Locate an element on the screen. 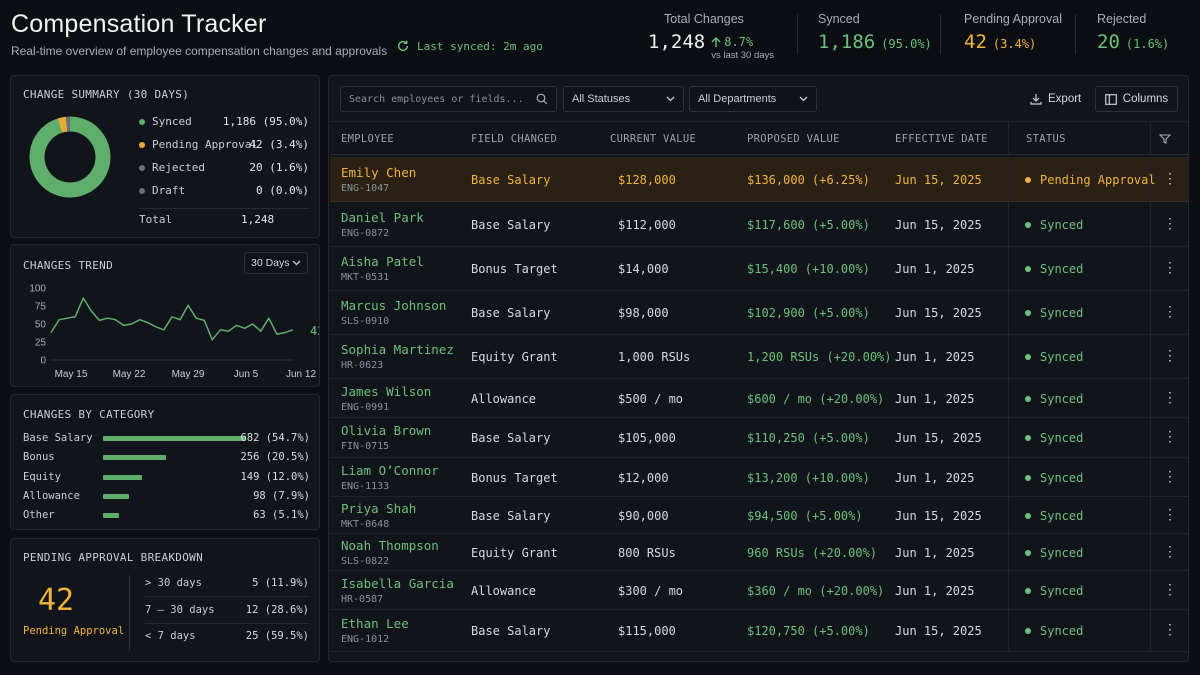 Image resolution: width=1200 pixels, height=675 pixels. employee-name: Isabella Garcia is located at coordinates (397, 583).